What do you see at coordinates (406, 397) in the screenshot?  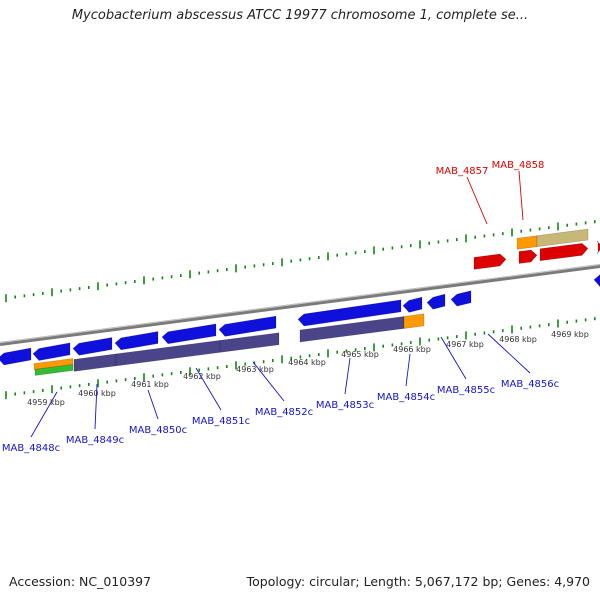 I see `gene-label: MAB_4854c` at bounding box center [406, 397].